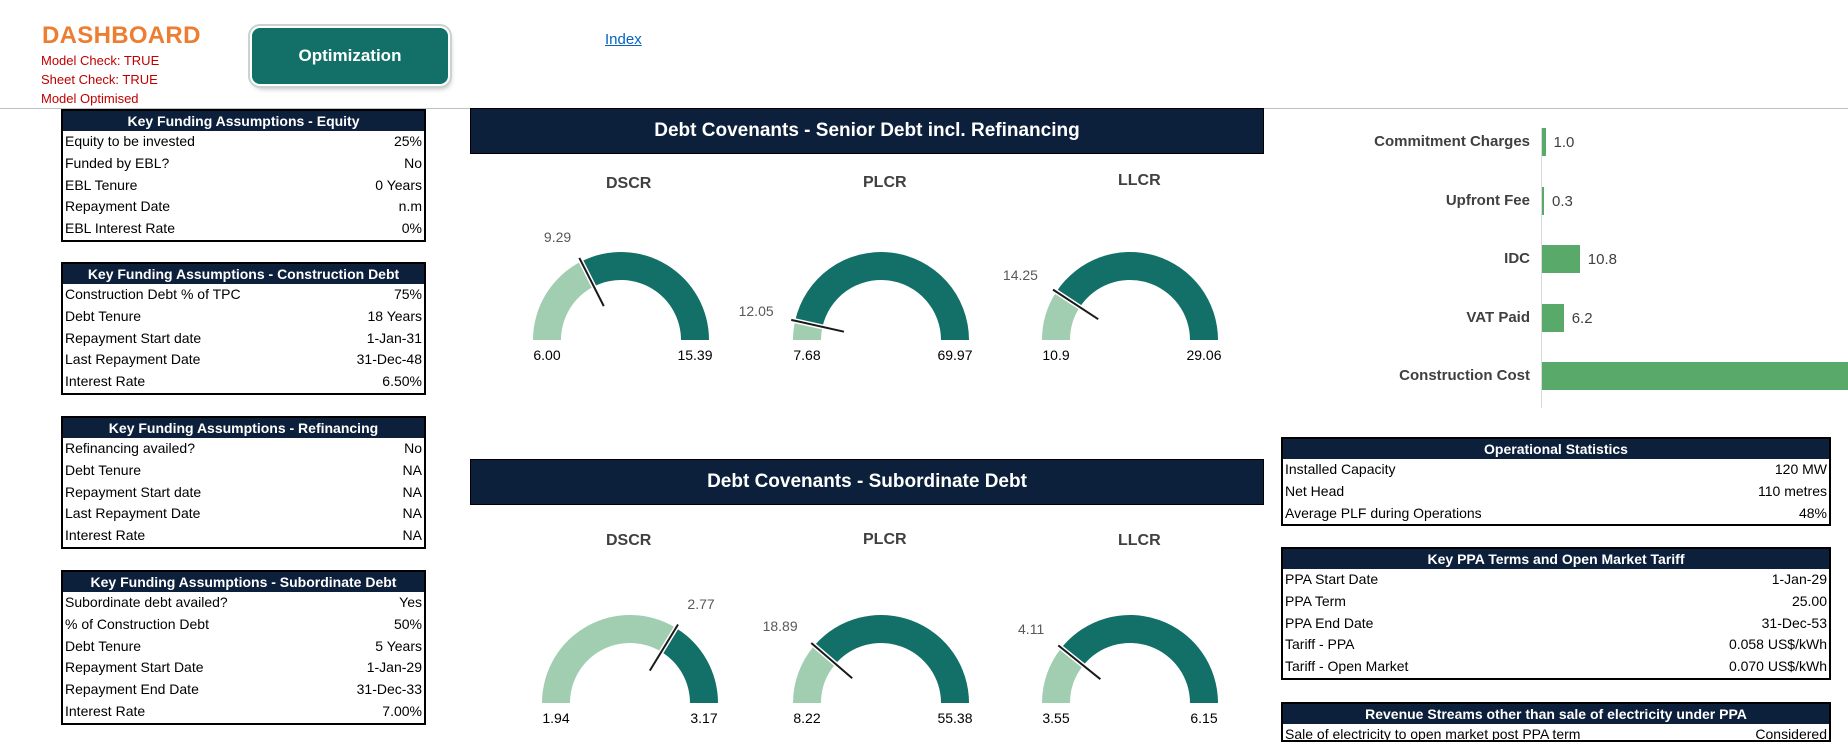  What do you see at coordinates (243, 602) in the screenshot?
I see `table-row: Subordinate debt availed? Yes` at bounding box center [243, 602].